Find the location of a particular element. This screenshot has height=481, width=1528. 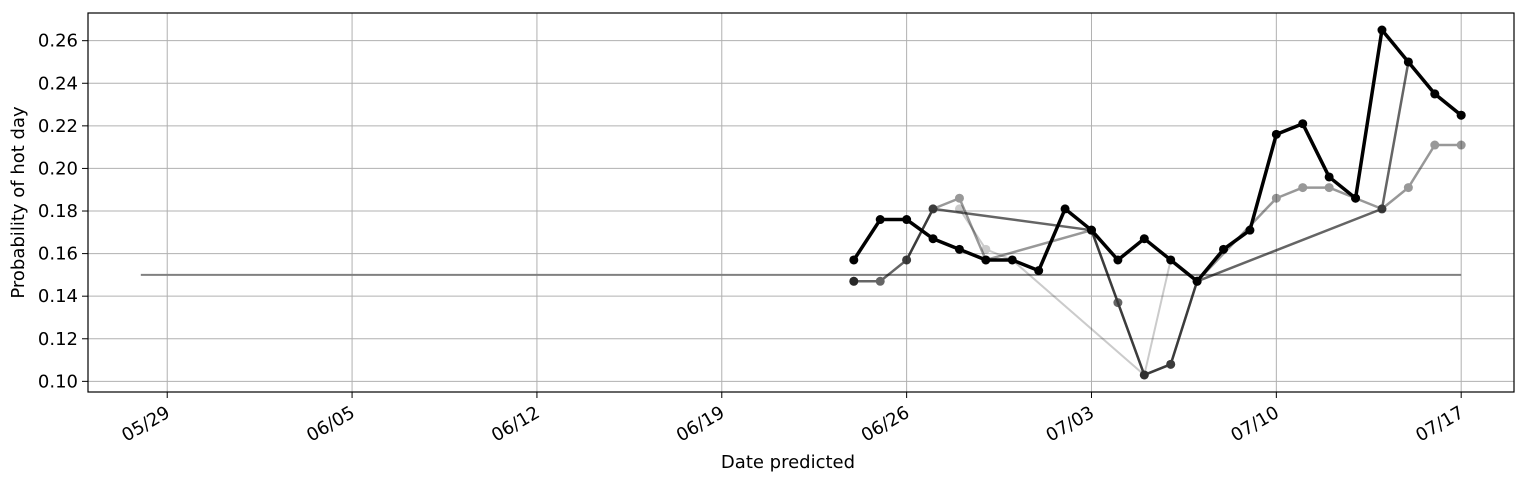

y-tick-label: 0.24 is located at coordinates (58, 83).